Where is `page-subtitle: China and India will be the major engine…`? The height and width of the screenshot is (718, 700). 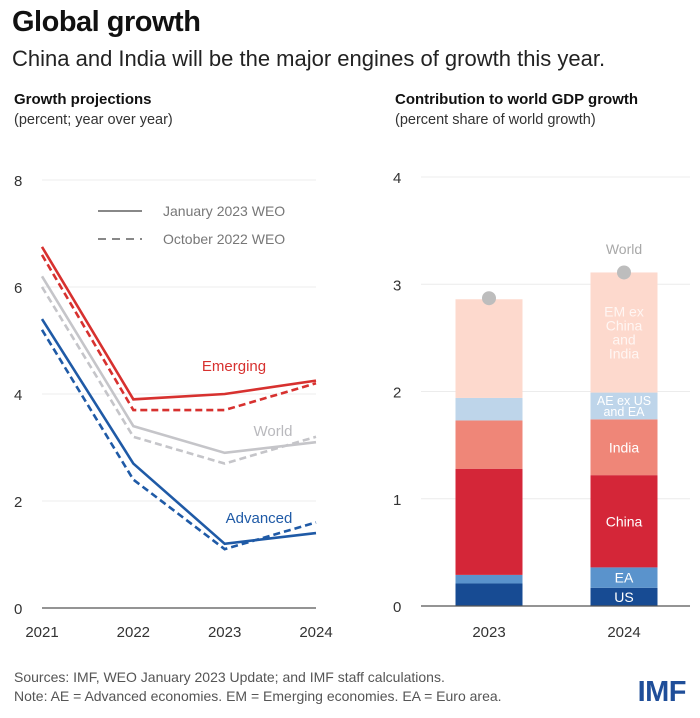
page-subtitle: China and India will be the major engine… is located at coordinates (309, 58).